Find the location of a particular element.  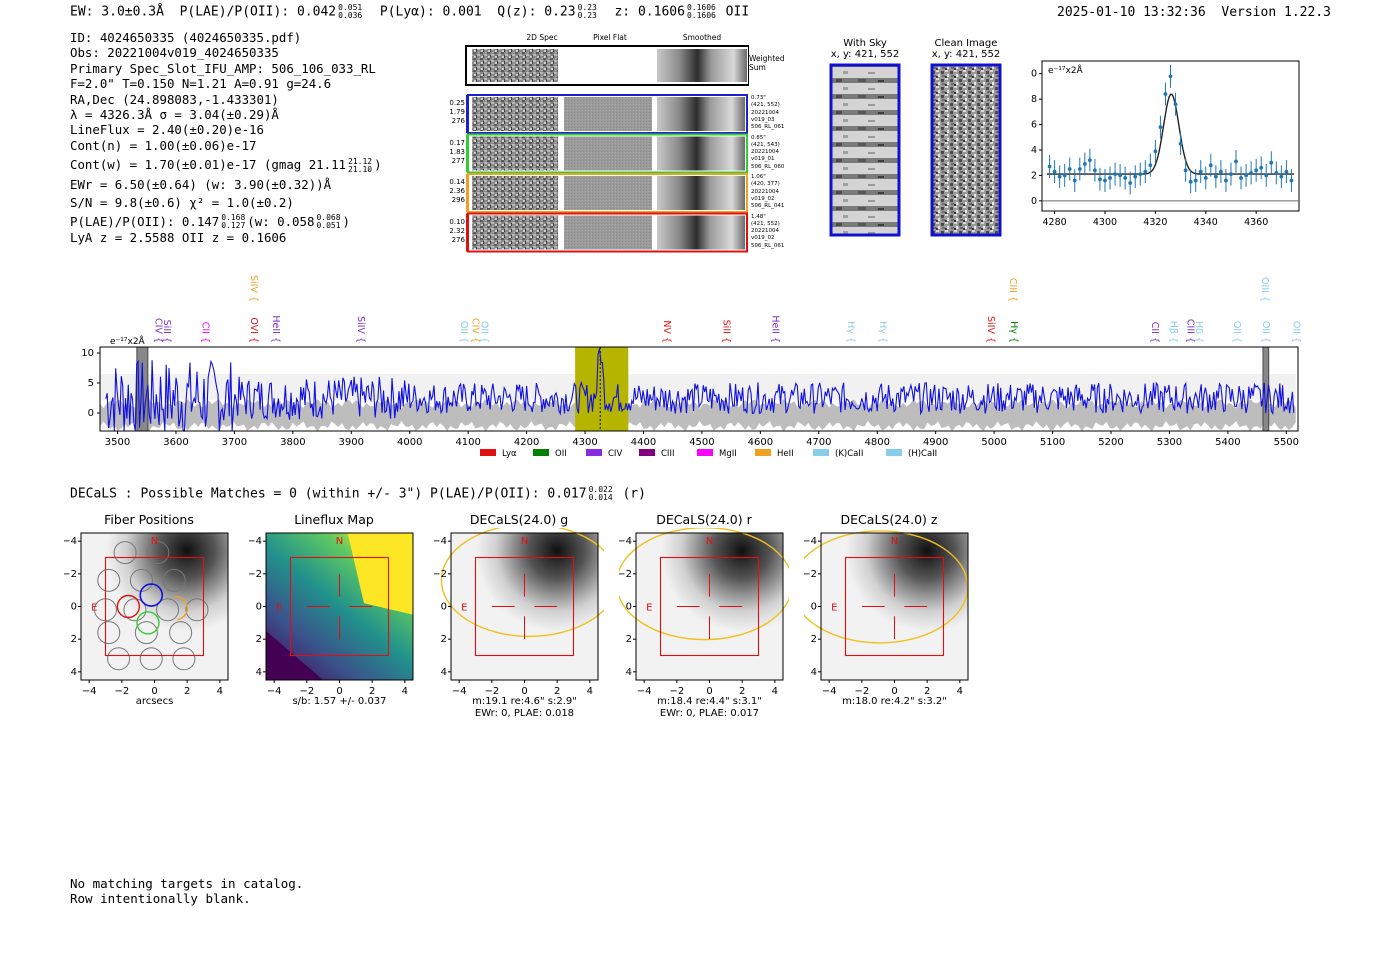

cutout-right-value: 0.85" is located at coordinates (758, 137).